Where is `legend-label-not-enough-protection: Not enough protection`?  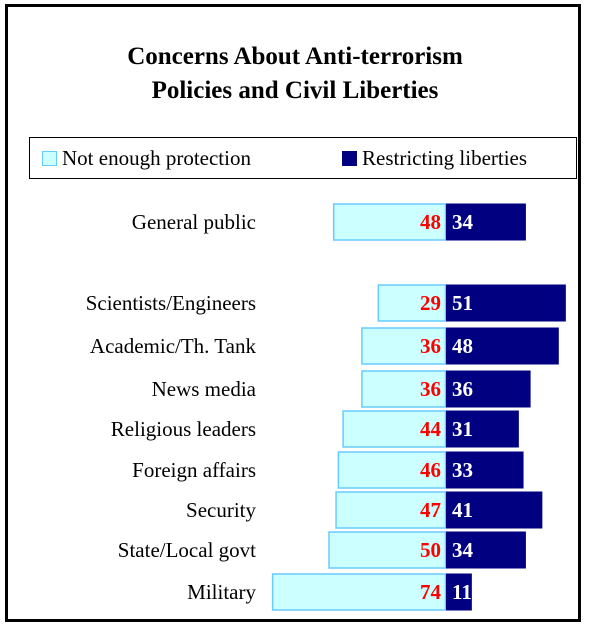
legend-label-not-enough-protection: Not enough protection is located at coordinates (156, 157).